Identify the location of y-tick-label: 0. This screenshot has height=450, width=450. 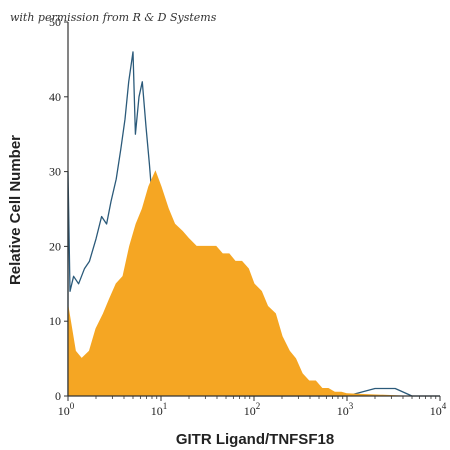
(58, 396).